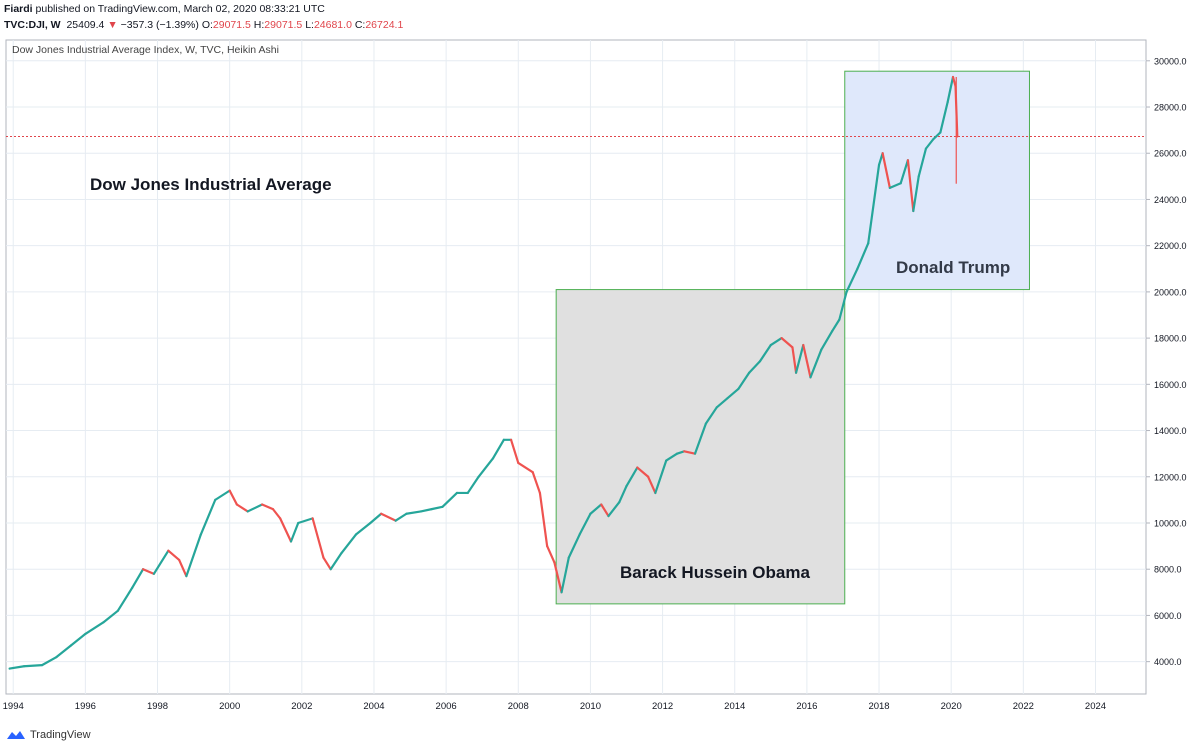  What do you see at coordinates (85, 706) in the screenshot?
I see `x-tick-label: 1996` at bounding box center [85, 706].